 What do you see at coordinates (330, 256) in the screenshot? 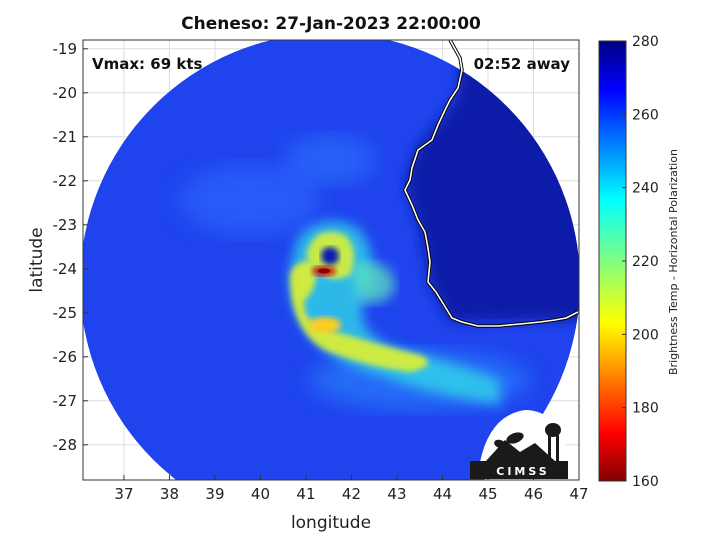
I see `eye` at bounding box center [330, 256].